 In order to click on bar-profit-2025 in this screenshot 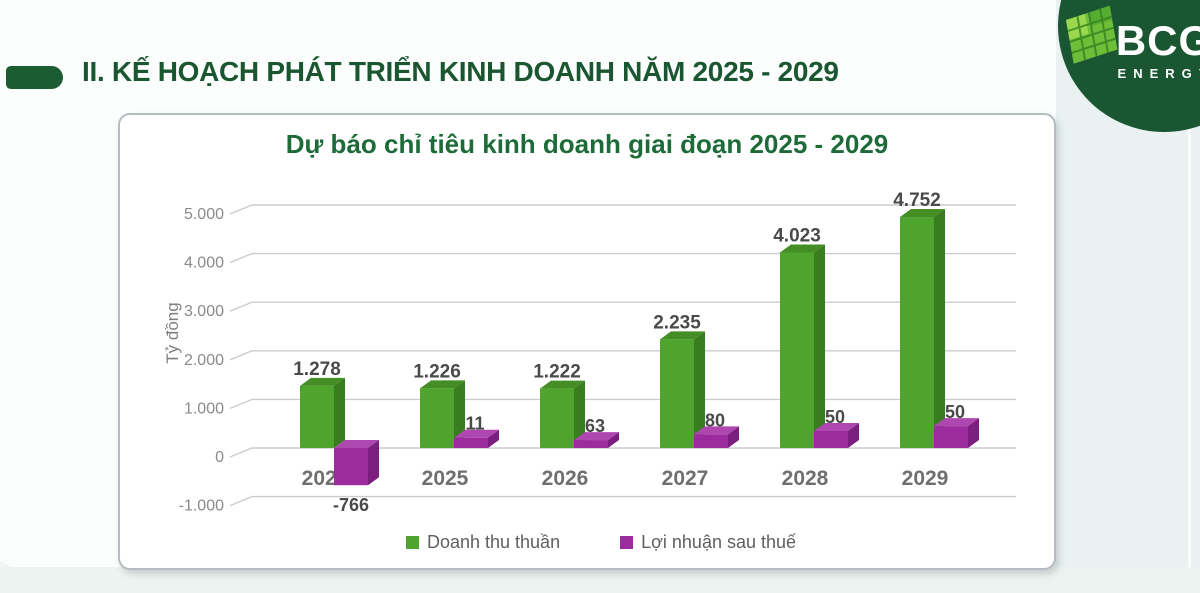, I will do `click(476, 438)`.